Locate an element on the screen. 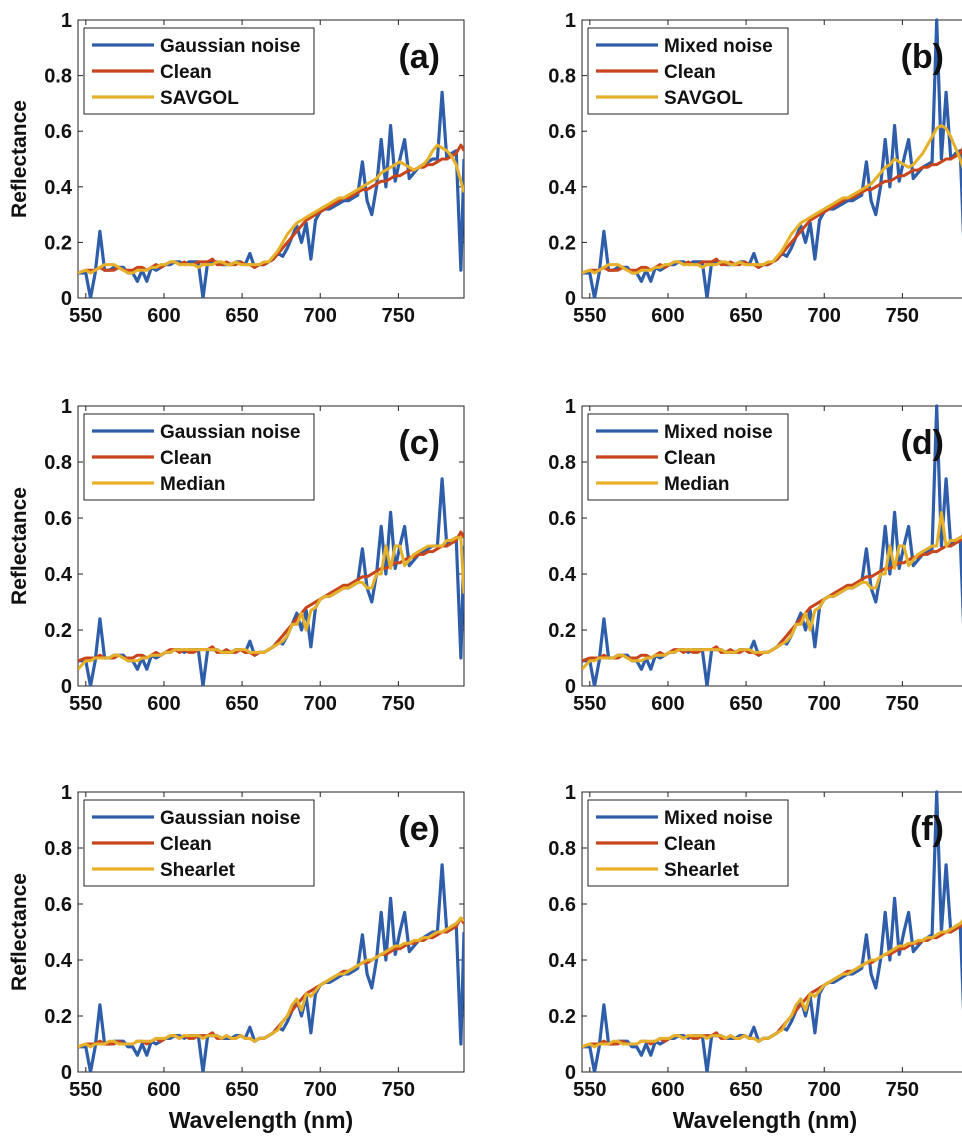  panel-label: (f) is located at coordinates (927, 829).